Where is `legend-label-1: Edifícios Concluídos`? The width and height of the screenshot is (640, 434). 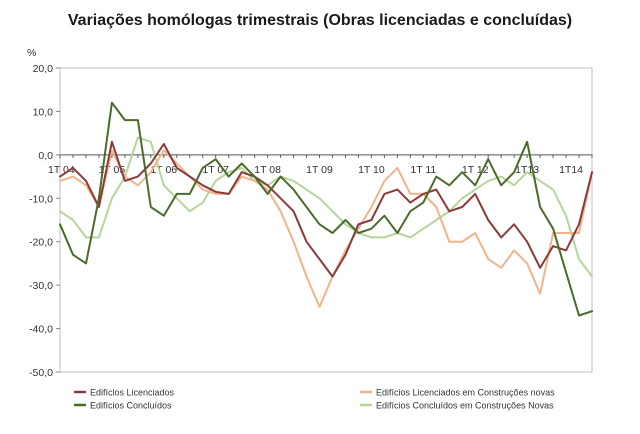
legend-label-1: Edifícios Concluídos is located at coordinates (131, 406).